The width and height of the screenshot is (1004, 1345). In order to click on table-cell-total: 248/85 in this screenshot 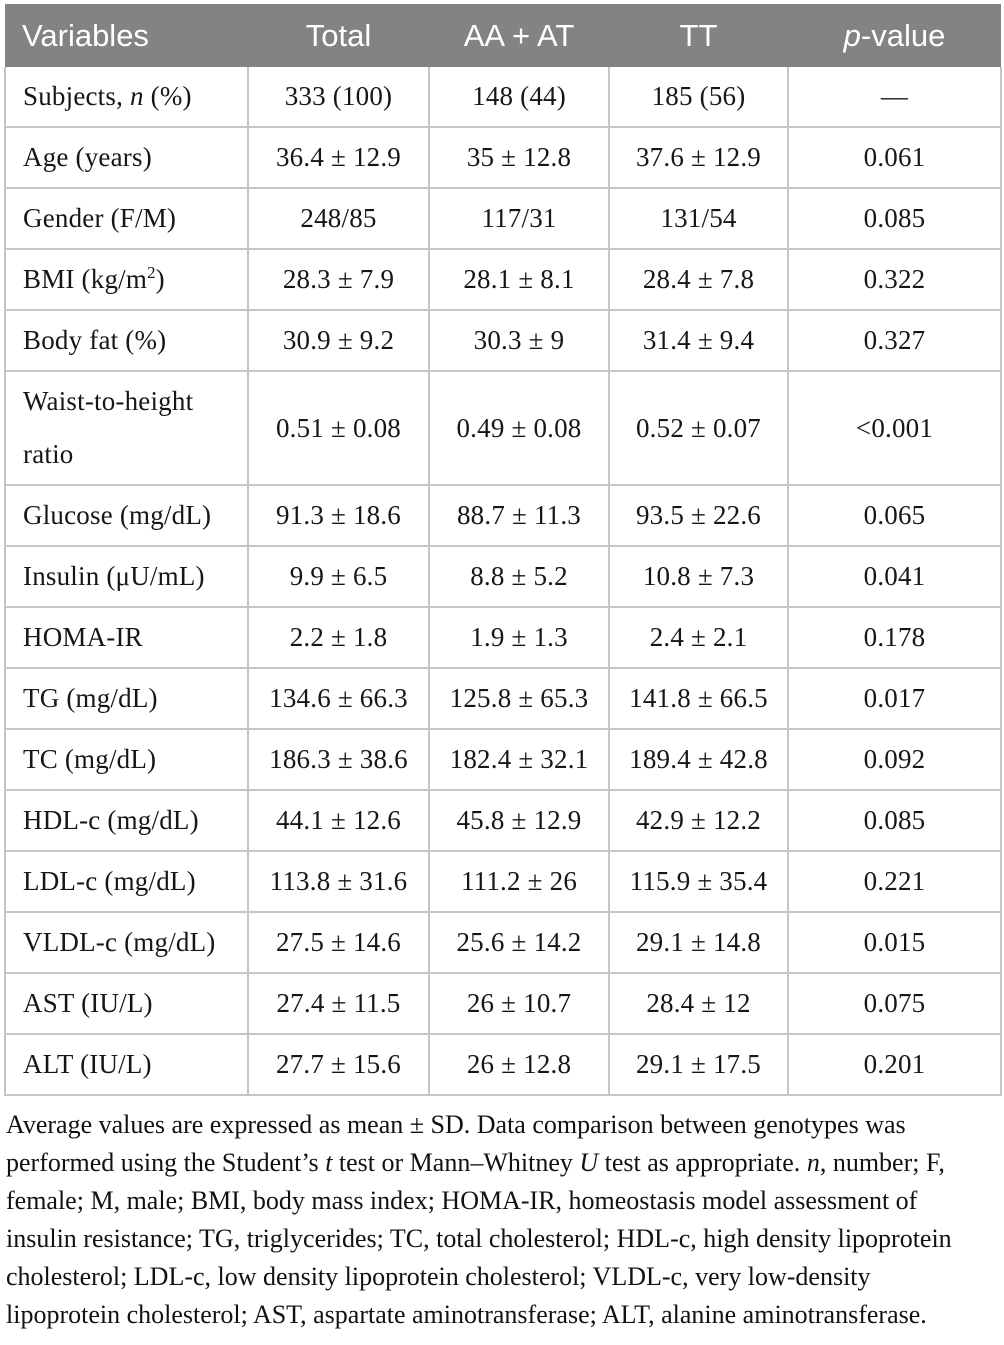, I will do `click(338, 218)`.